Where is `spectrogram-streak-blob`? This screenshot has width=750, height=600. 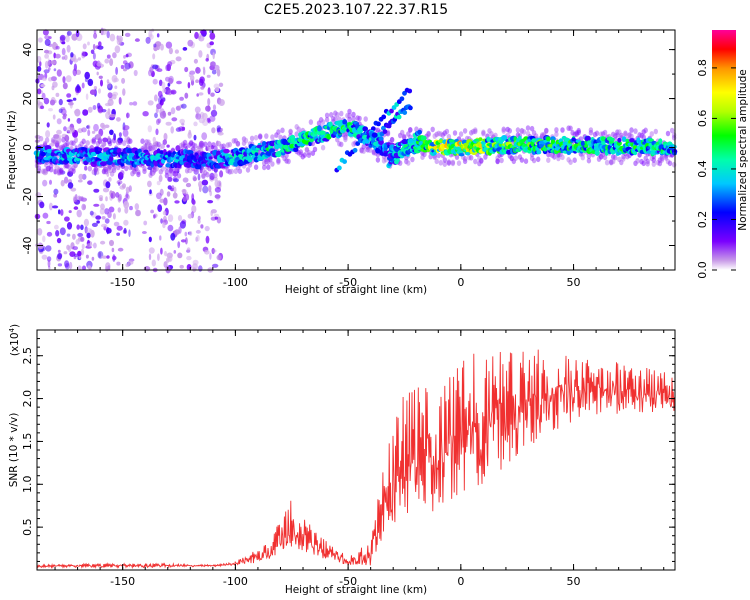 spectrogram-streak-blob is located at coordinates (384, 117).